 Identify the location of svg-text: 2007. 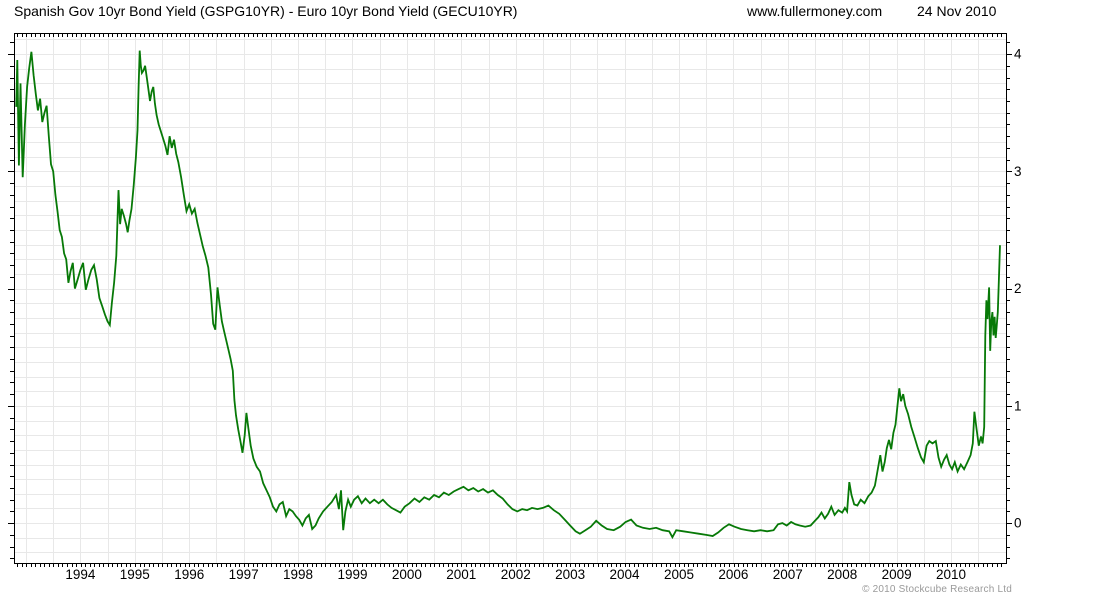
(788, 574).